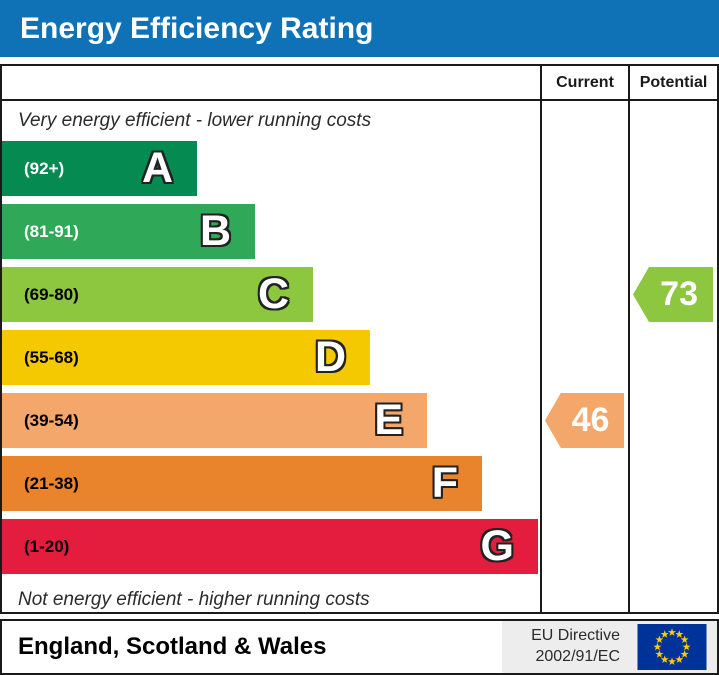 The width and height of the screenshot is (719, 675). I want to click on current-column-body: 46, so click(585, 356).